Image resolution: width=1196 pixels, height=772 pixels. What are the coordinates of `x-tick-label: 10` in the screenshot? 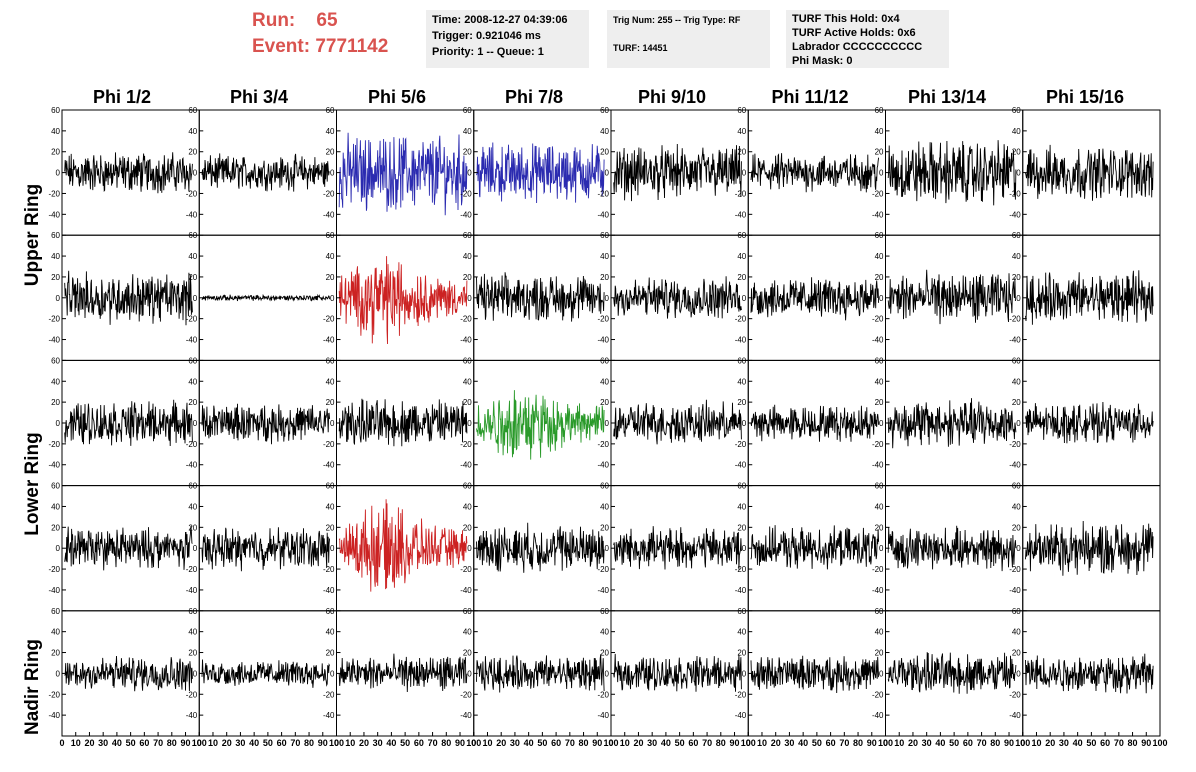 It's located at (487, 743).